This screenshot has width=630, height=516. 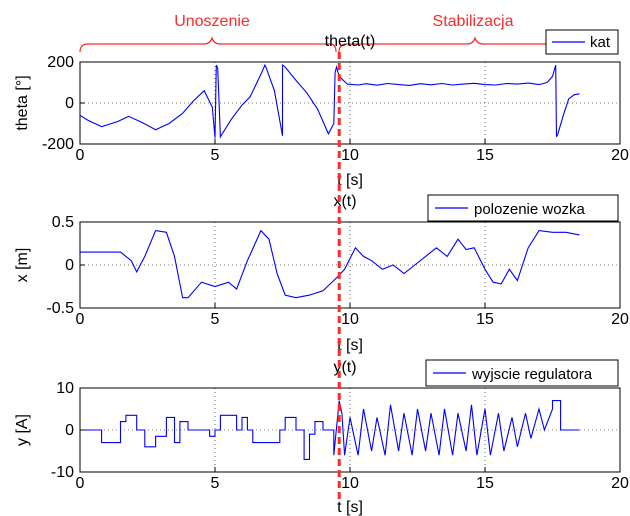 What do you see at coordinates (63, 222) in the screenshot?
I see `x-ytick-label: 0.5` at bounding box center [63, 222].